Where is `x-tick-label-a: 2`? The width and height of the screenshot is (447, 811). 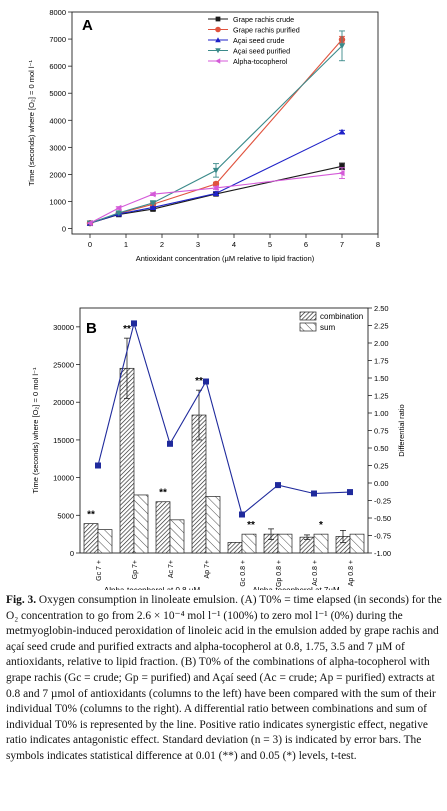
x-tick-label-a: 2 is located at coordinates (162, 244).